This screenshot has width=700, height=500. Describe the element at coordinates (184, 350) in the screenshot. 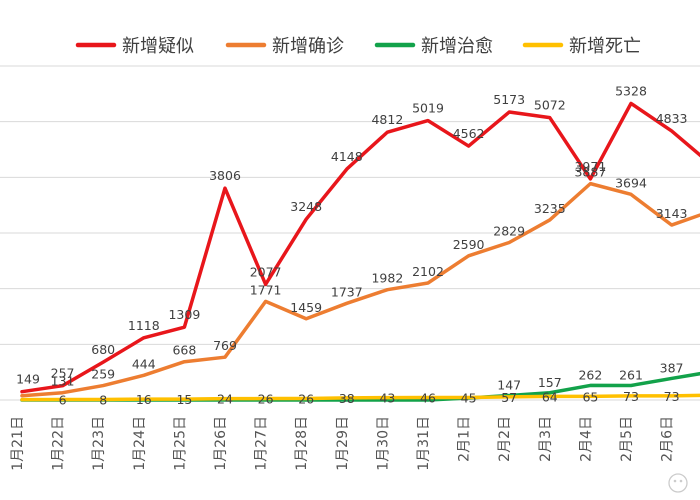

I see `data-label: 668` at that location.